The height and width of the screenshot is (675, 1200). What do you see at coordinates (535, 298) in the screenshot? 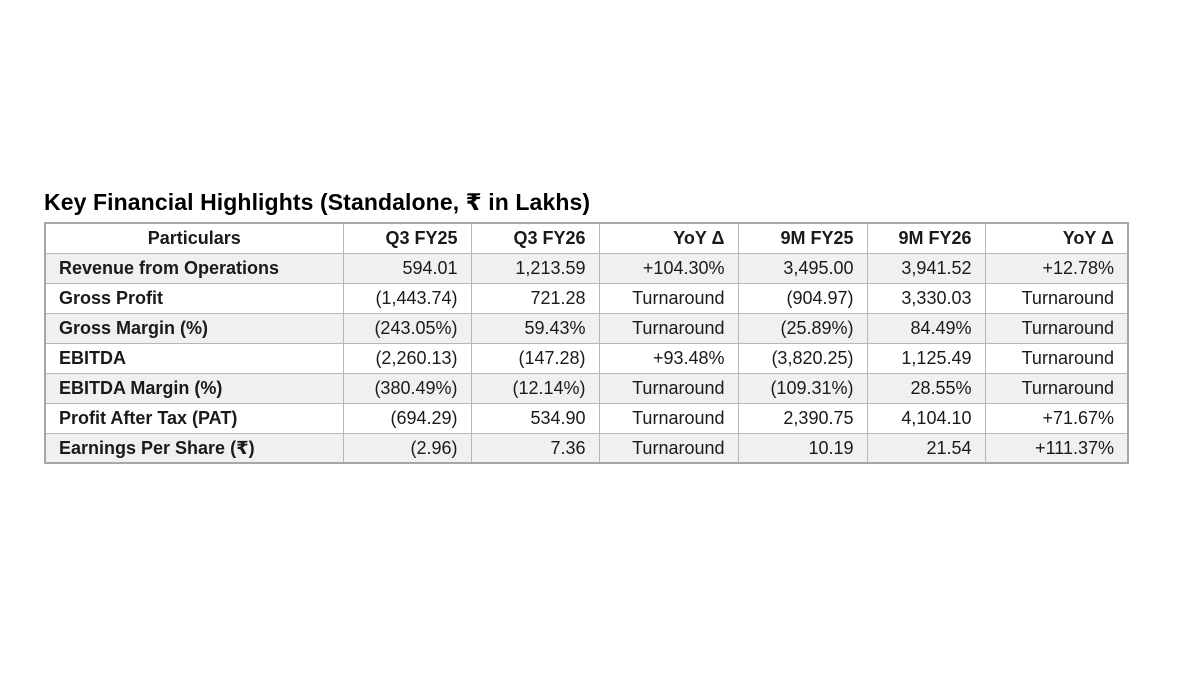
I see `cell-q3fy26: 721.28` at bounding box center [535, 298].